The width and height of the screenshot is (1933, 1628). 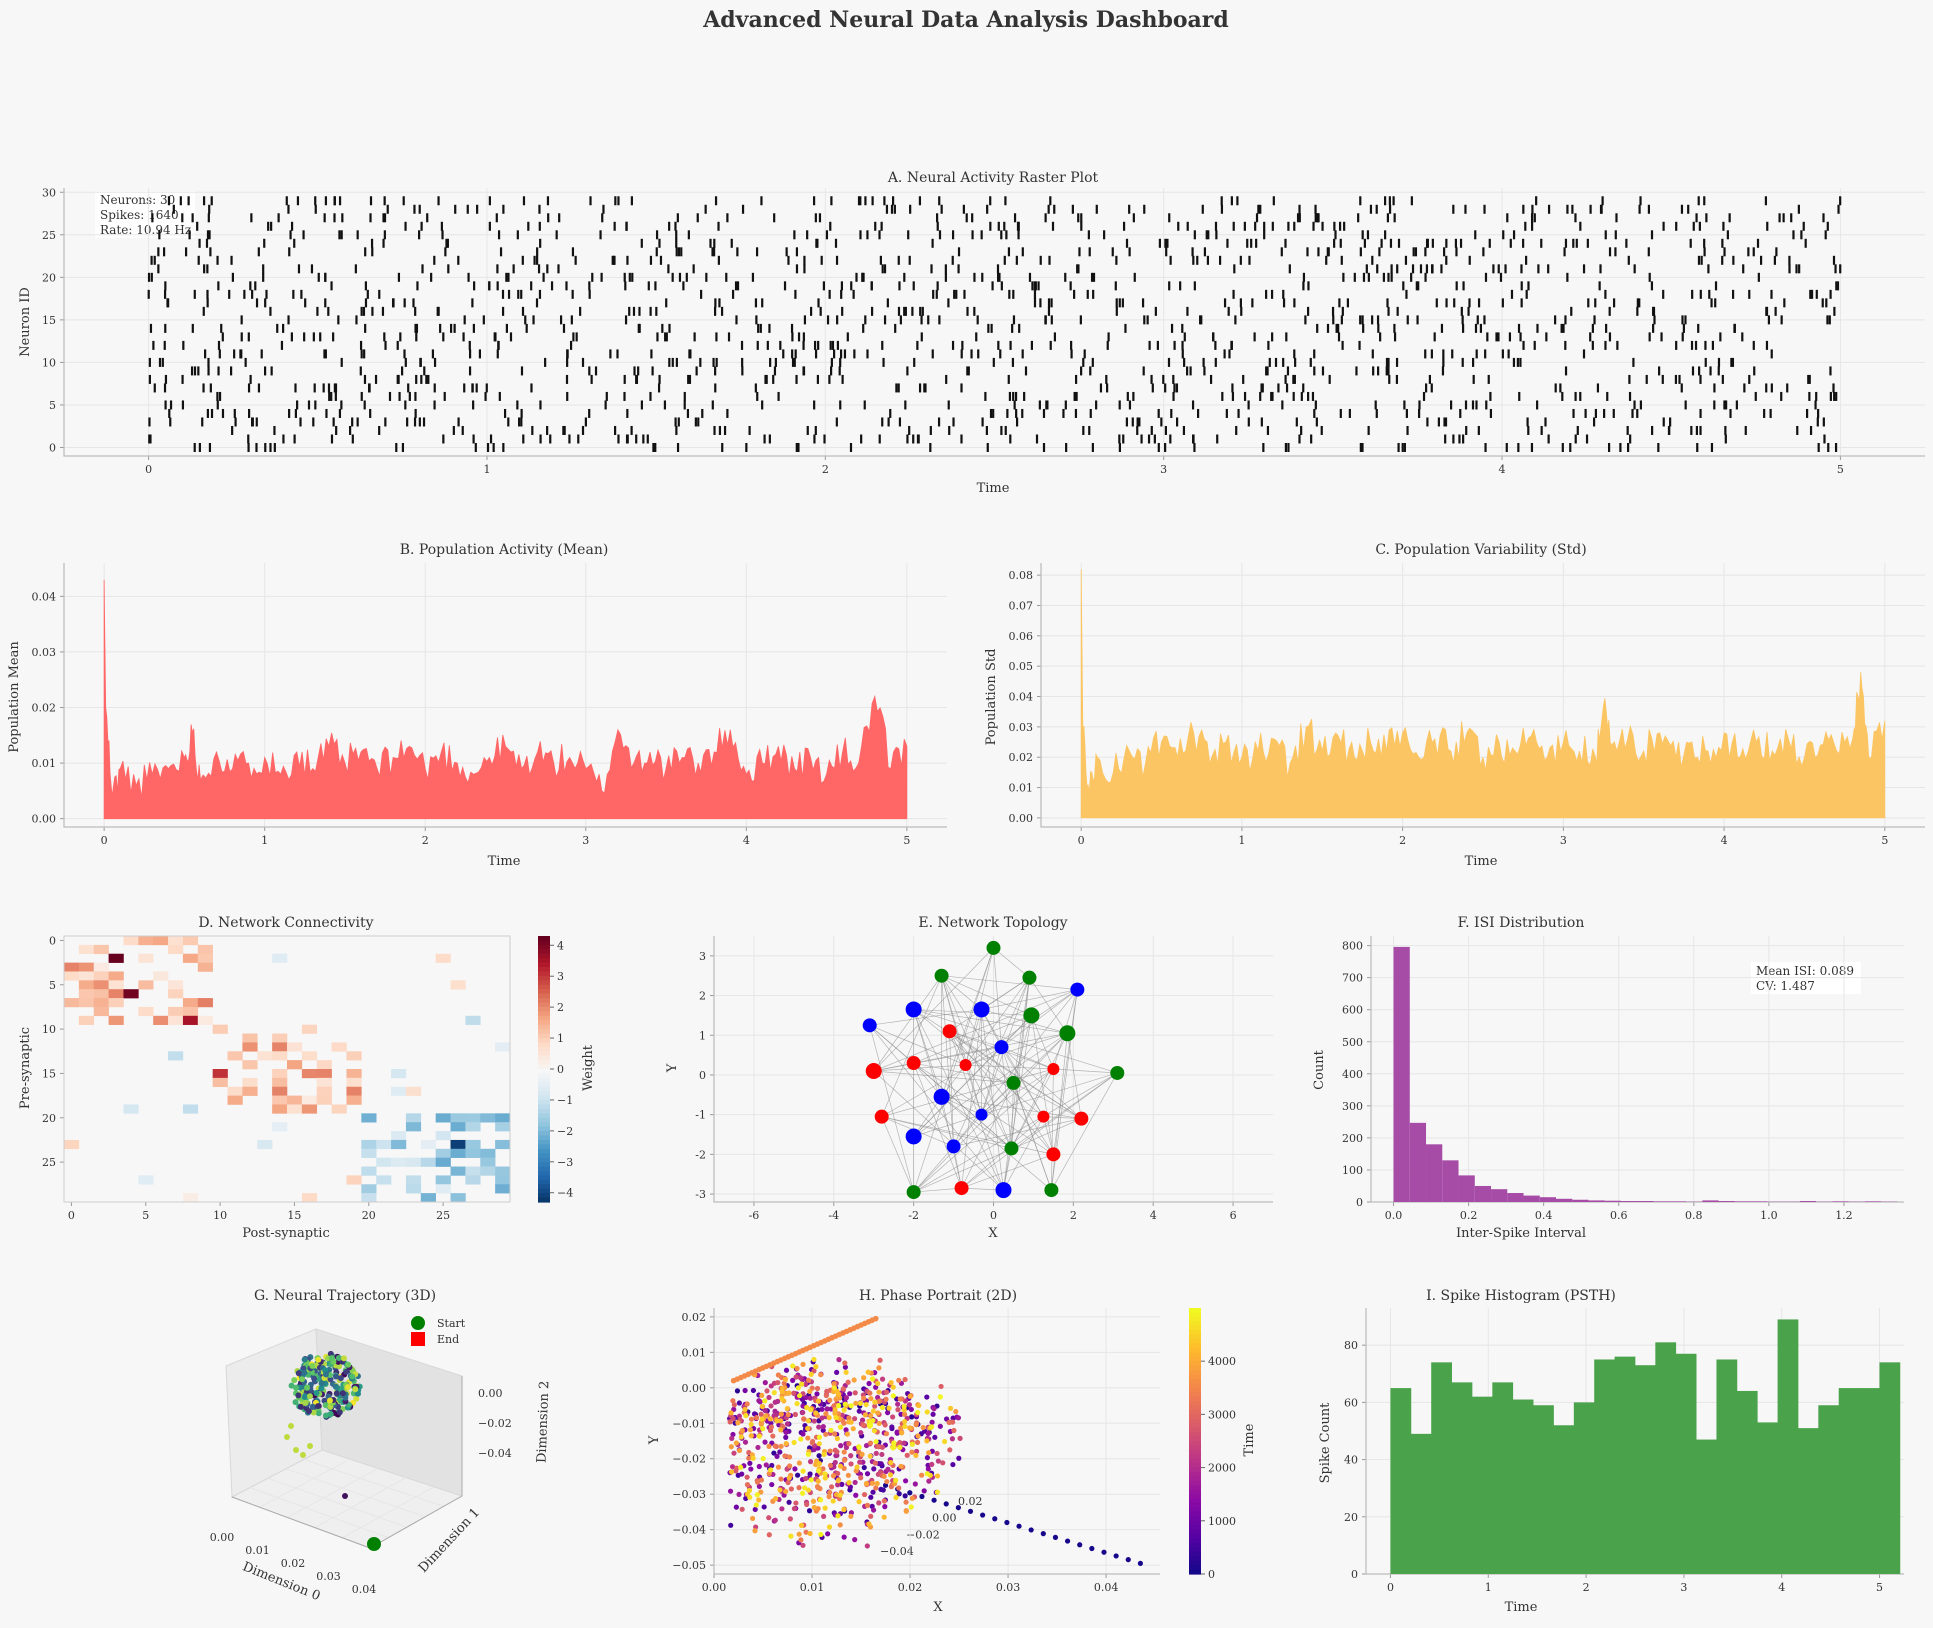 What do you see at coordinates (1710, 1201) in the screenshot?
I see `isi-bar` at bounding box center [1710, 1201].